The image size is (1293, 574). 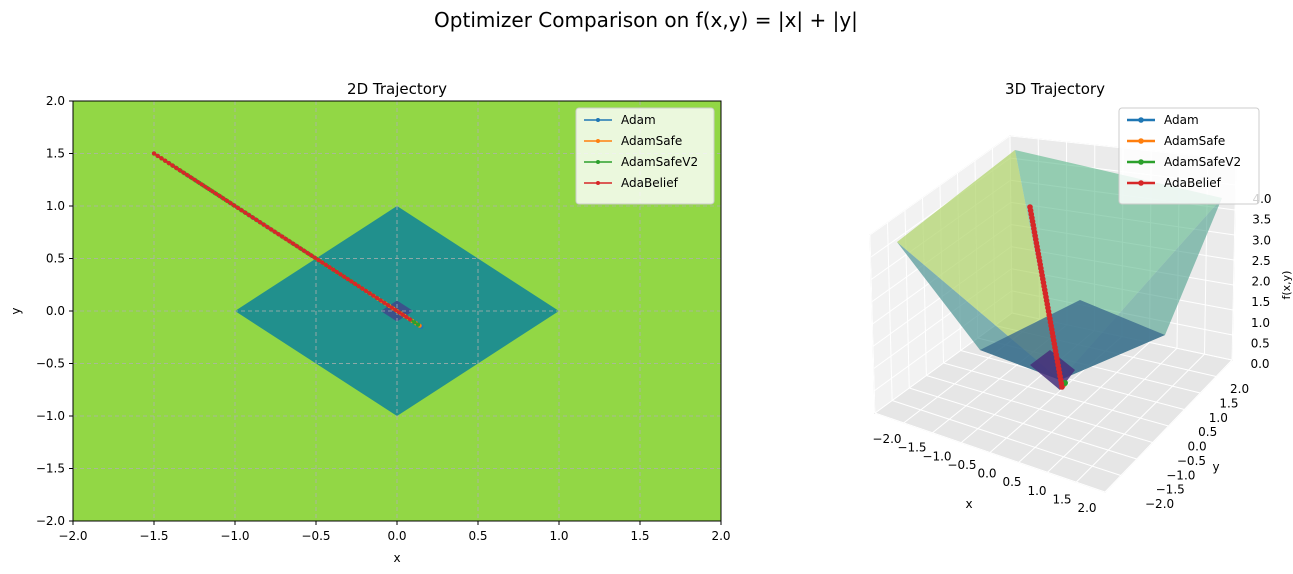 I want to click on z3d-tick-label-6: 3.0, so click(x=1261, y=240).